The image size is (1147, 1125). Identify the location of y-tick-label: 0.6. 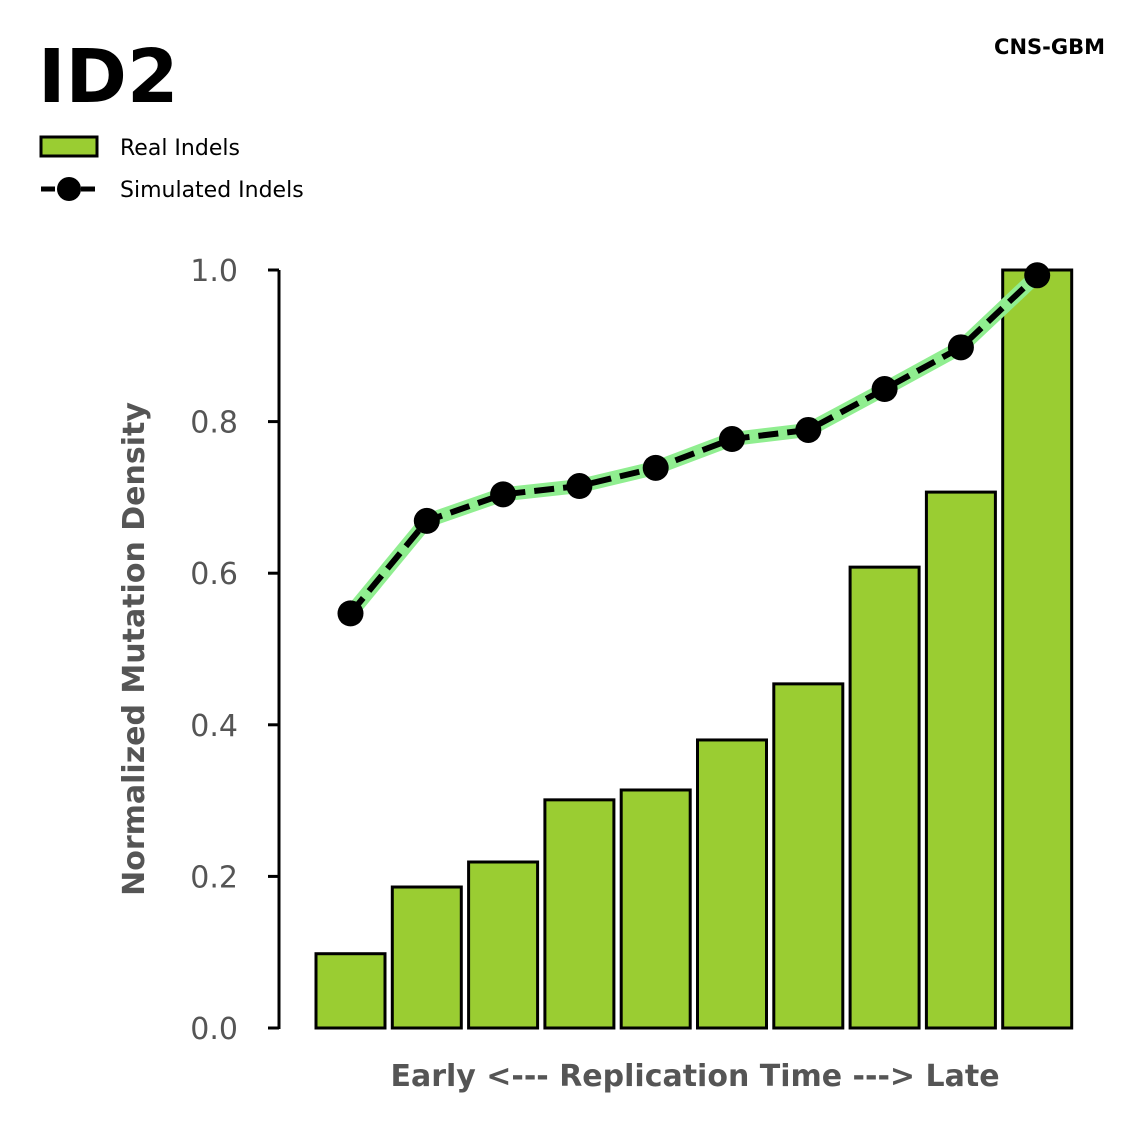
(214, 574).